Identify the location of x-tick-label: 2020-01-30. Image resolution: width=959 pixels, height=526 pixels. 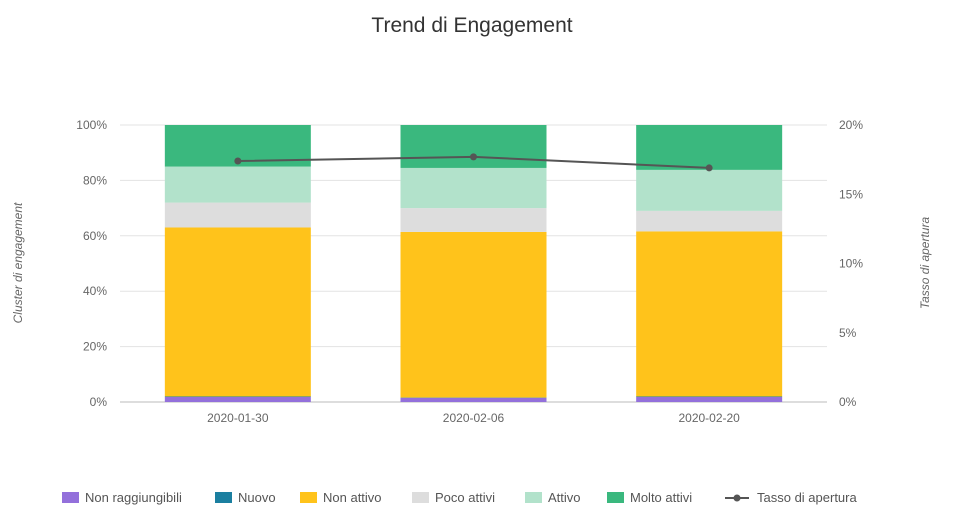
(238, 418).